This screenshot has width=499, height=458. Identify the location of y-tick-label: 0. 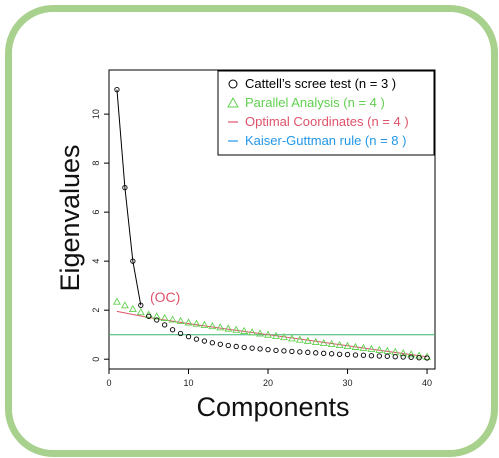
(96, 359).